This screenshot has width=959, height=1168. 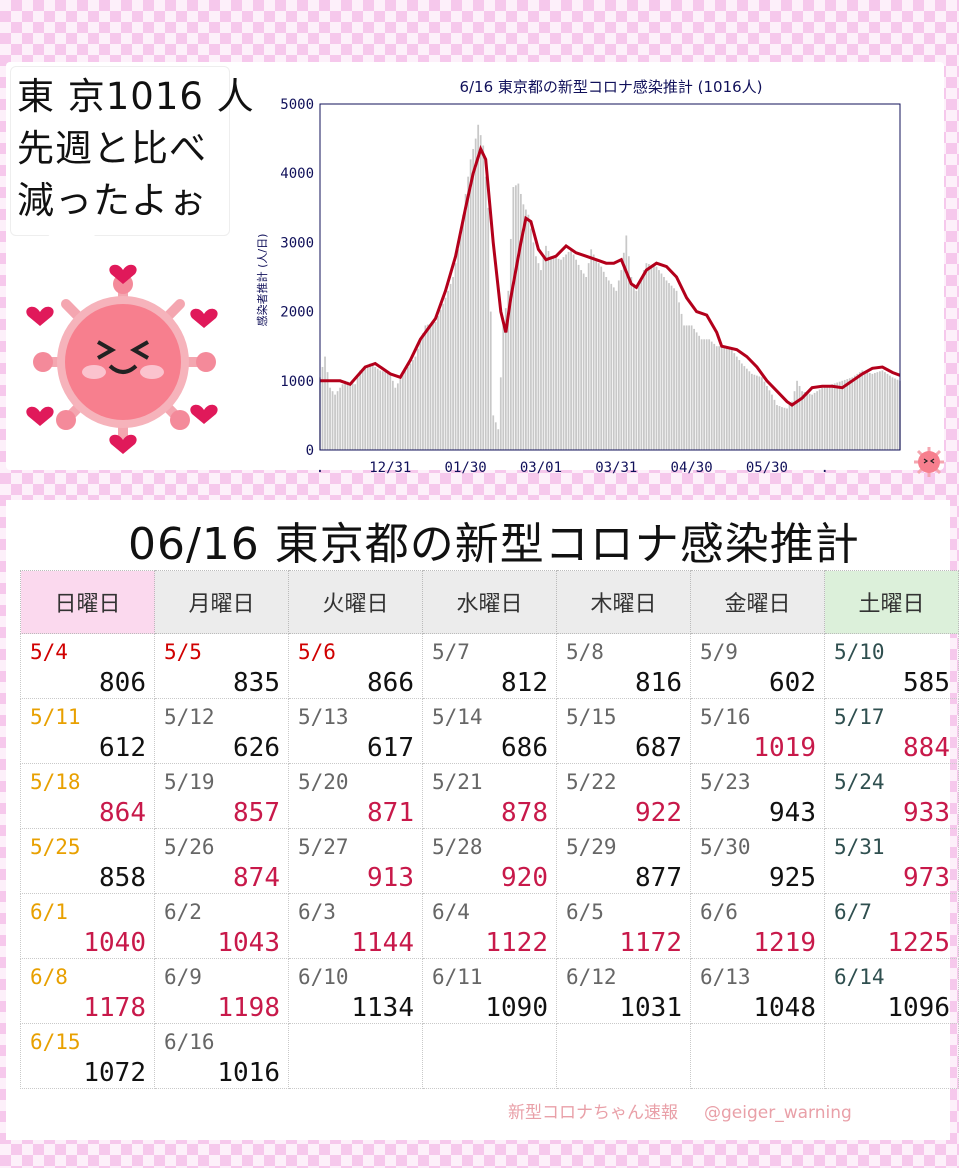 What do you see at coordinates (541, 468) in the screenshot?
I see `chart-xtick-label: 03/01` at bounding box center [541, 468].